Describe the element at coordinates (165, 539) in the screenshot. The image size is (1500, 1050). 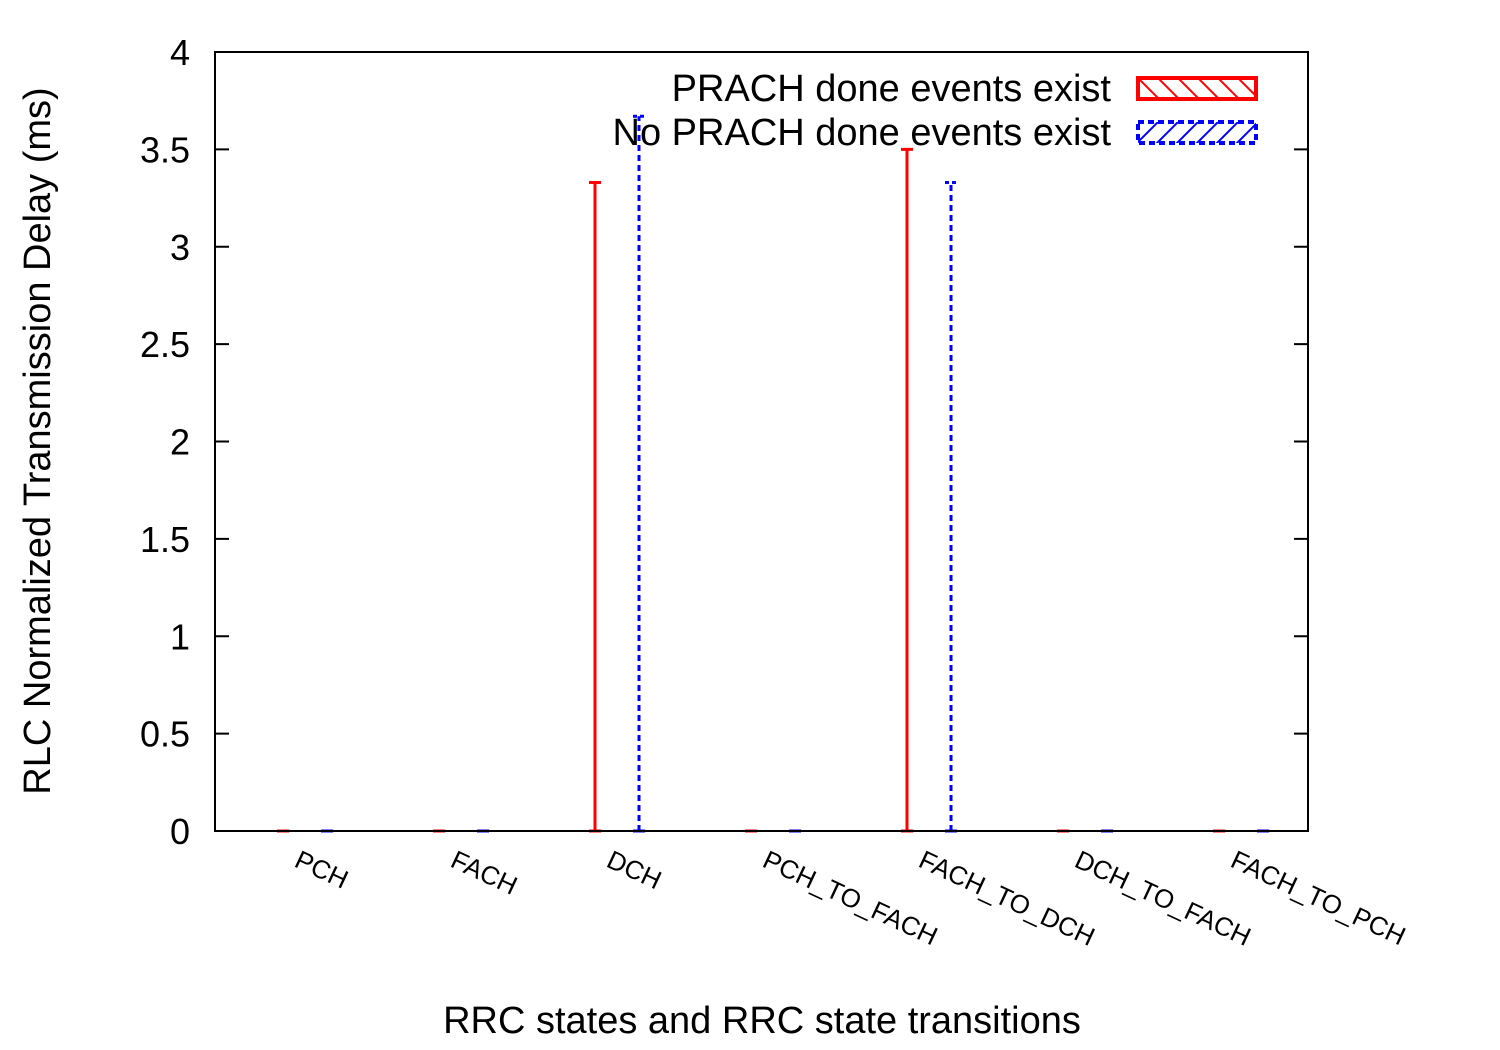
I see `y-tick-label: 1.5` at that location.